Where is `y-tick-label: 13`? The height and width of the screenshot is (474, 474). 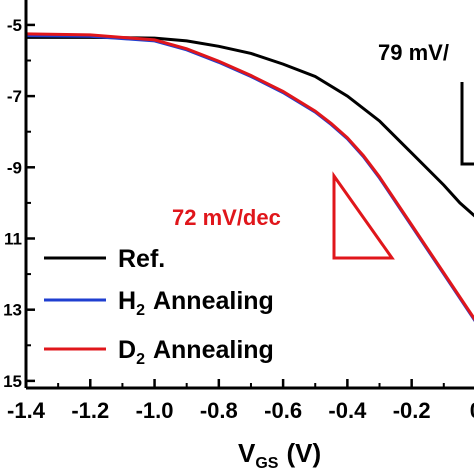 y-tick-label: 13 is located at coordinates (12, 310).